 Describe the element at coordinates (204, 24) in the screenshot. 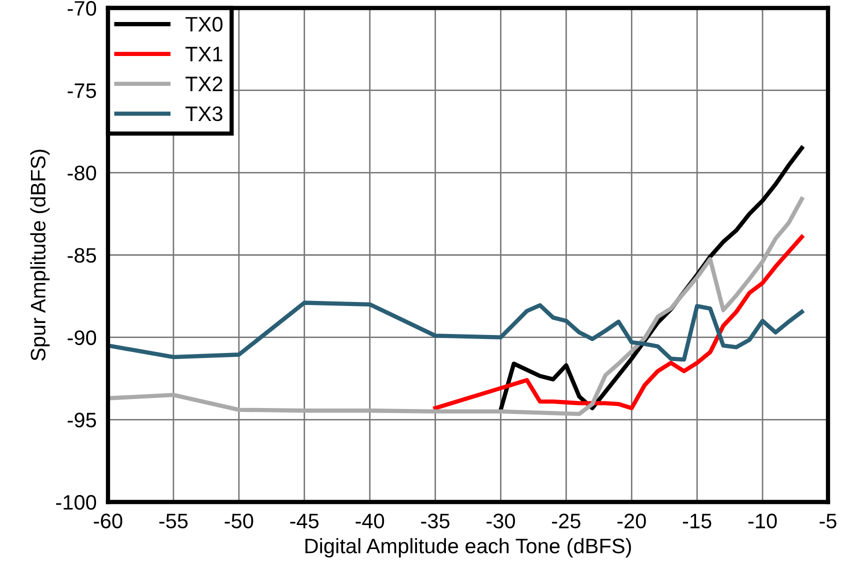

I see `legend-label: TX0` at that location.